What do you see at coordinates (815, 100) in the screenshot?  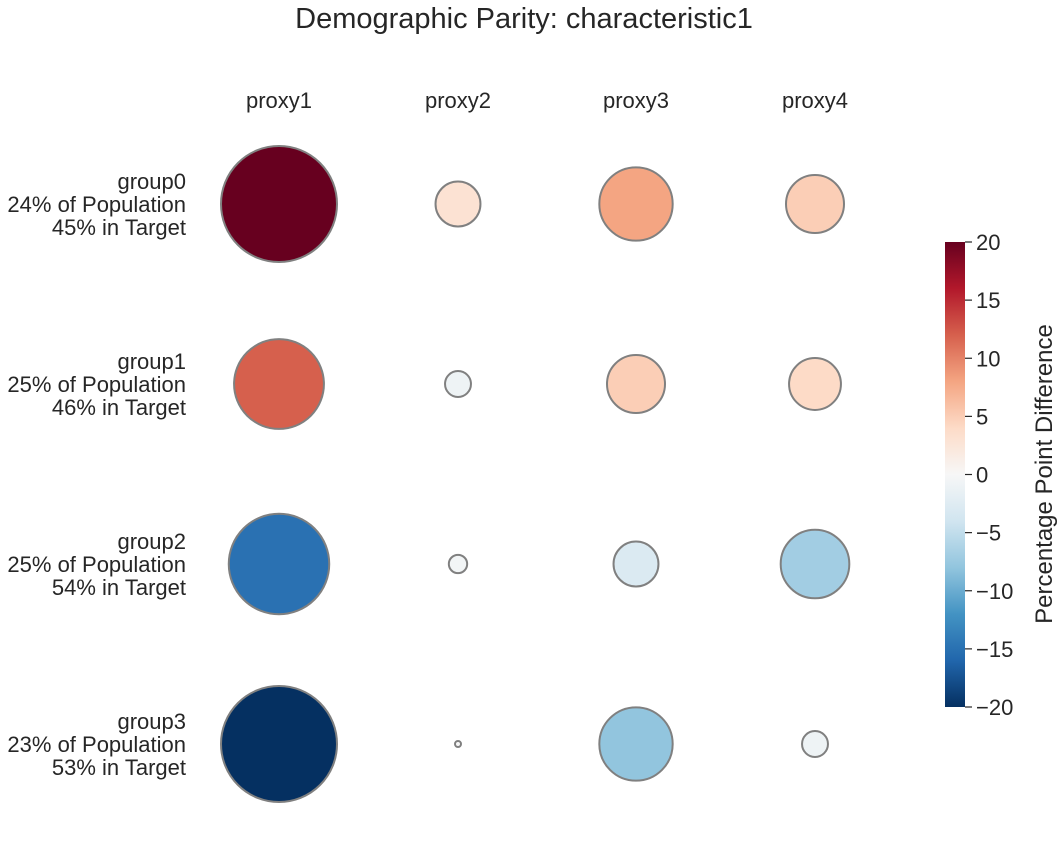 I see `column-label-proxy4: proxy4` at bounding box center [815, 100].